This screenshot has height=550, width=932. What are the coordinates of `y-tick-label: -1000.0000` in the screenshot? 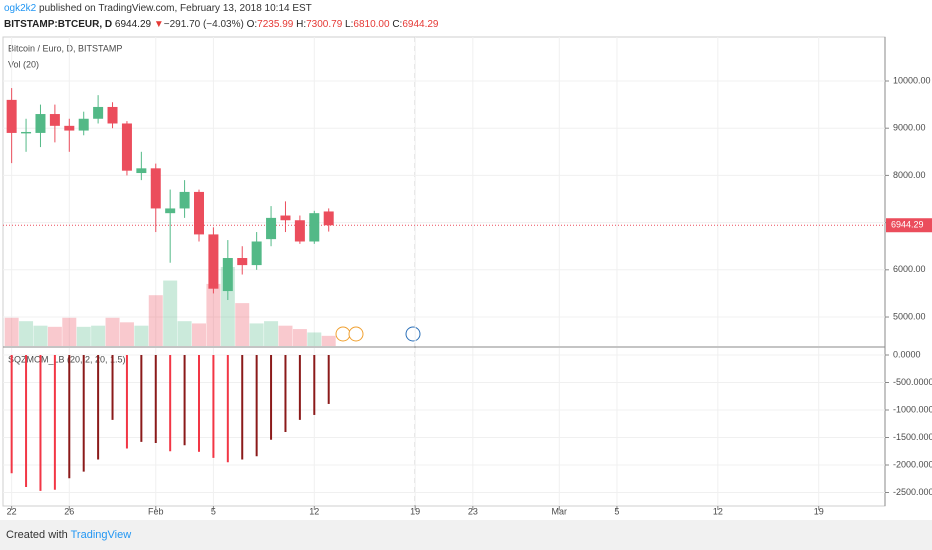 It's located at (912, 409).